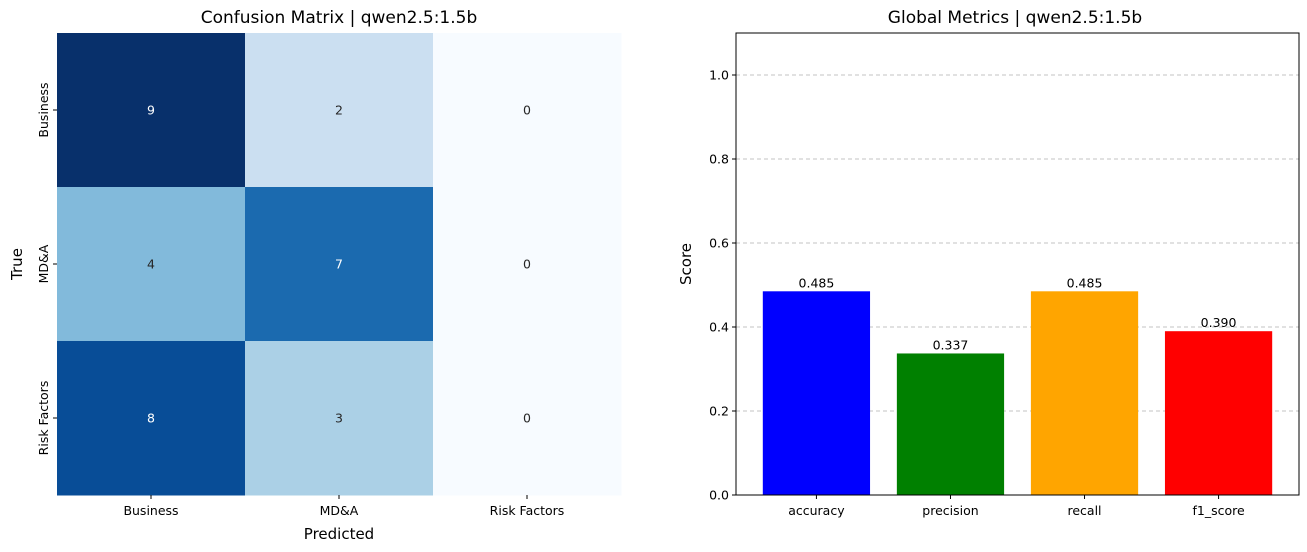  Describe the element at coordinates (1084, 393) in the screenshot. I see `bar-recall` at that location.